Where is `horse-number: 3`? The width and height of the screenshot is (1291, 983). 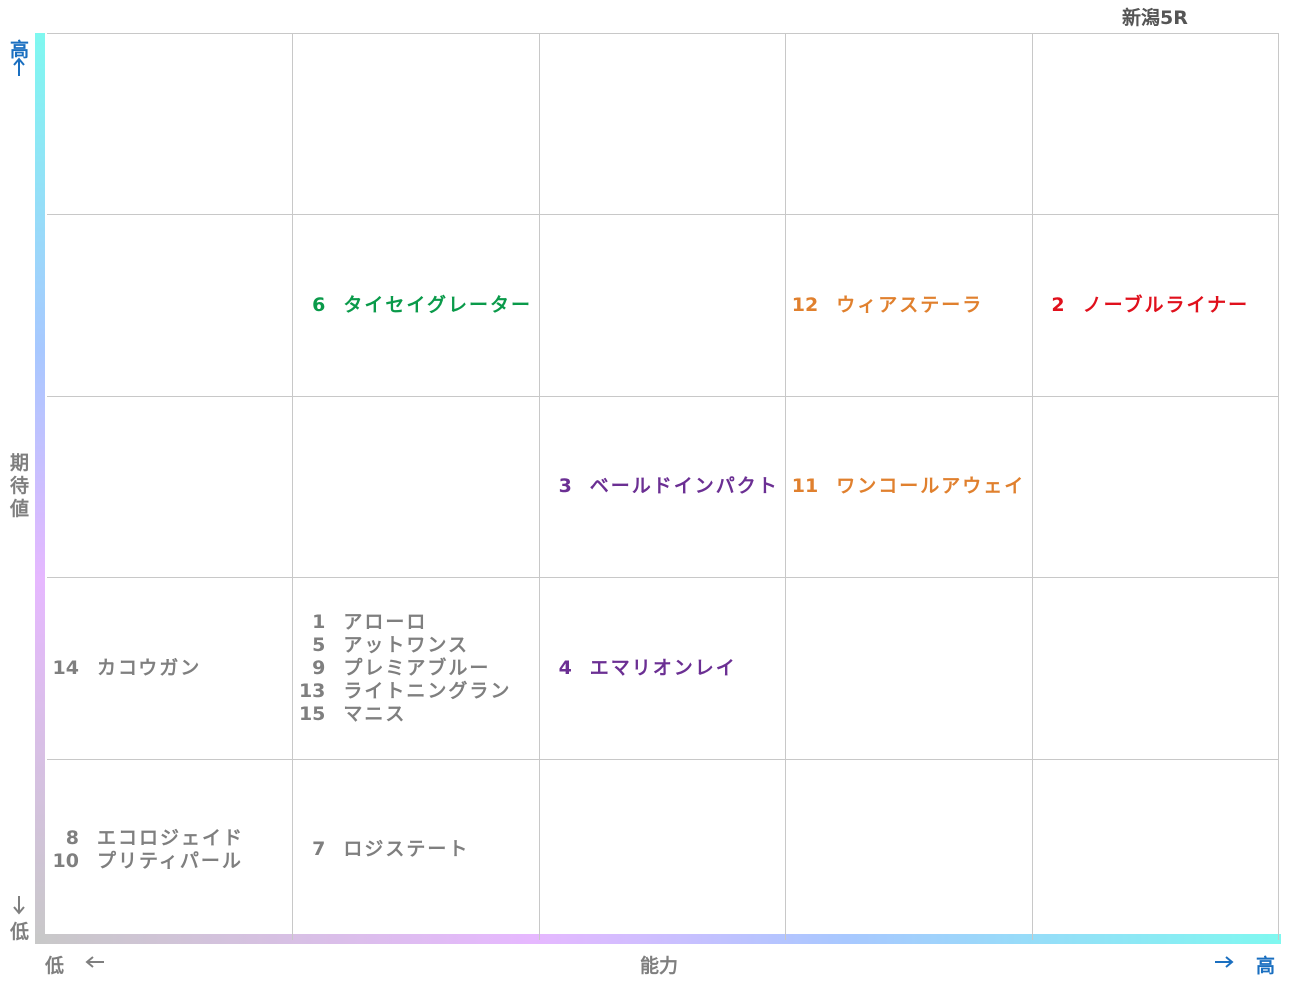 horse-number: 3 is located at coordinates (565, 486).